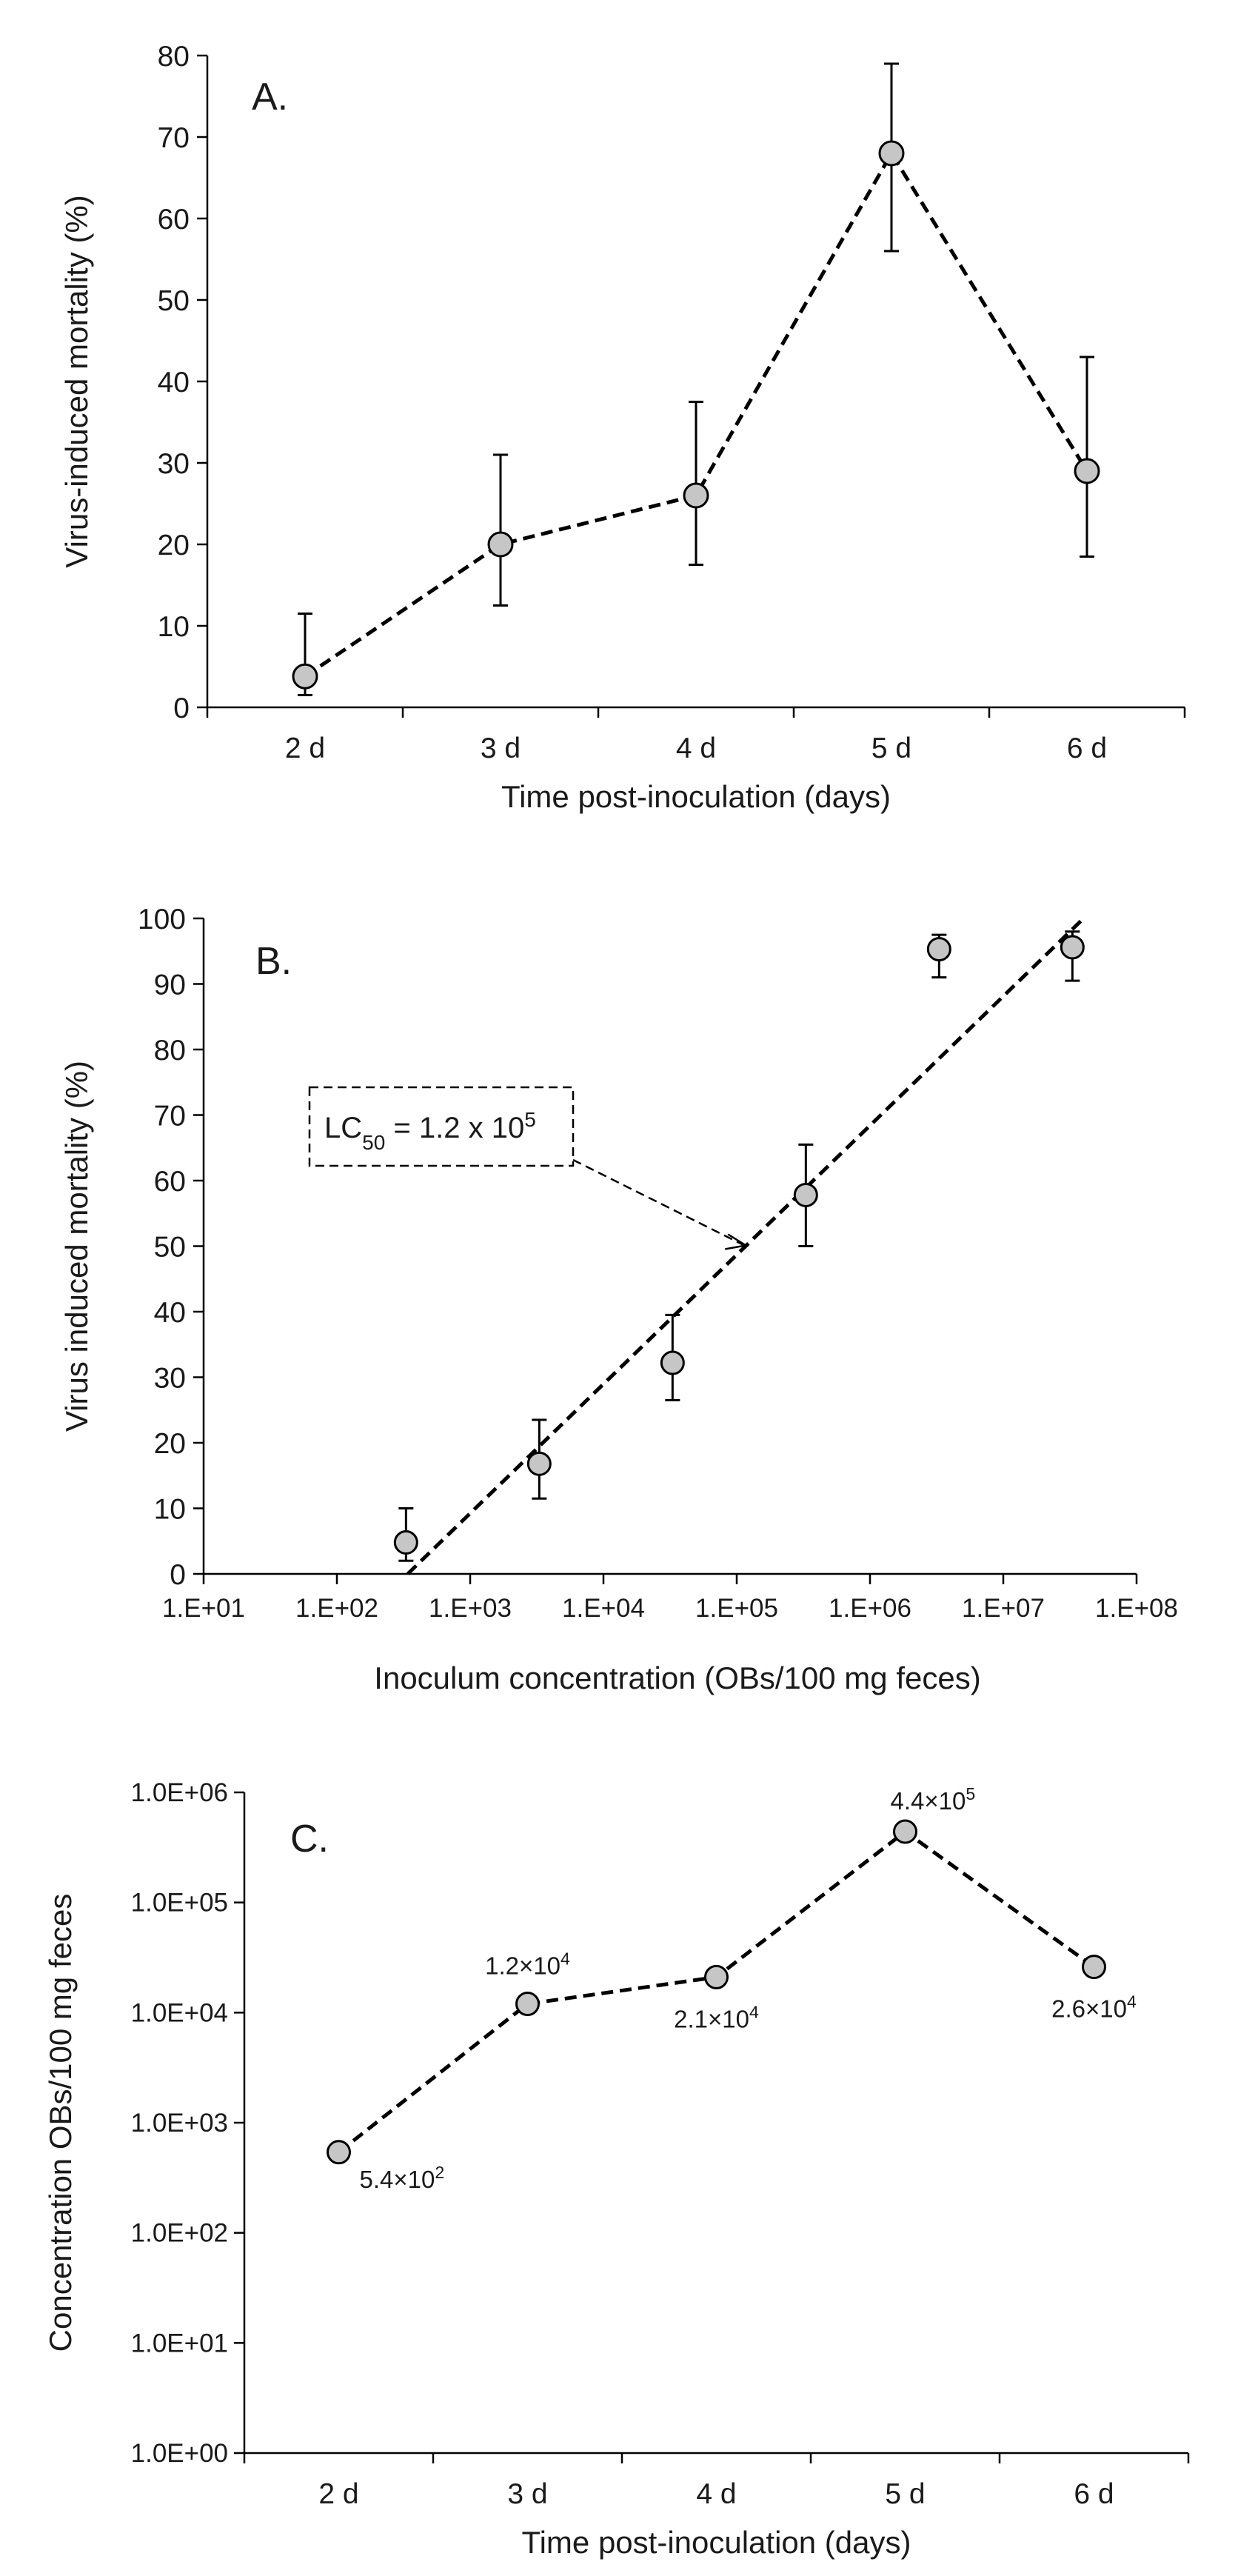  What do you see at coordinates (603, 1608) in the screenshot?
I see `panel-b-x-tick-label: 1.E+04` at bounding box center [603, 1608].